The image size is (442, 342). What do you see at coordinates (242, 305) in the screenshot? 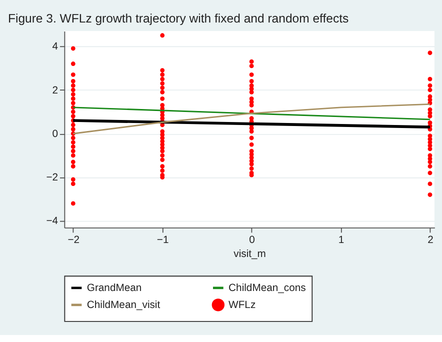
I see `legend-label: WFLz` at bounding box center [242, 305].